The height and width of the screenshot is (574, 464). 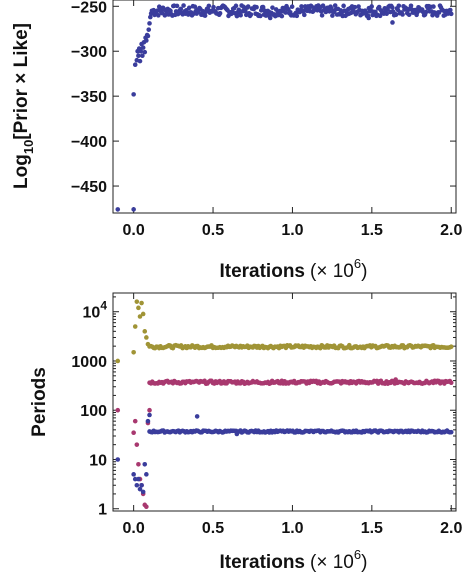 I want to click on x-tick-label: 1.5, so click(x=372, y=230).